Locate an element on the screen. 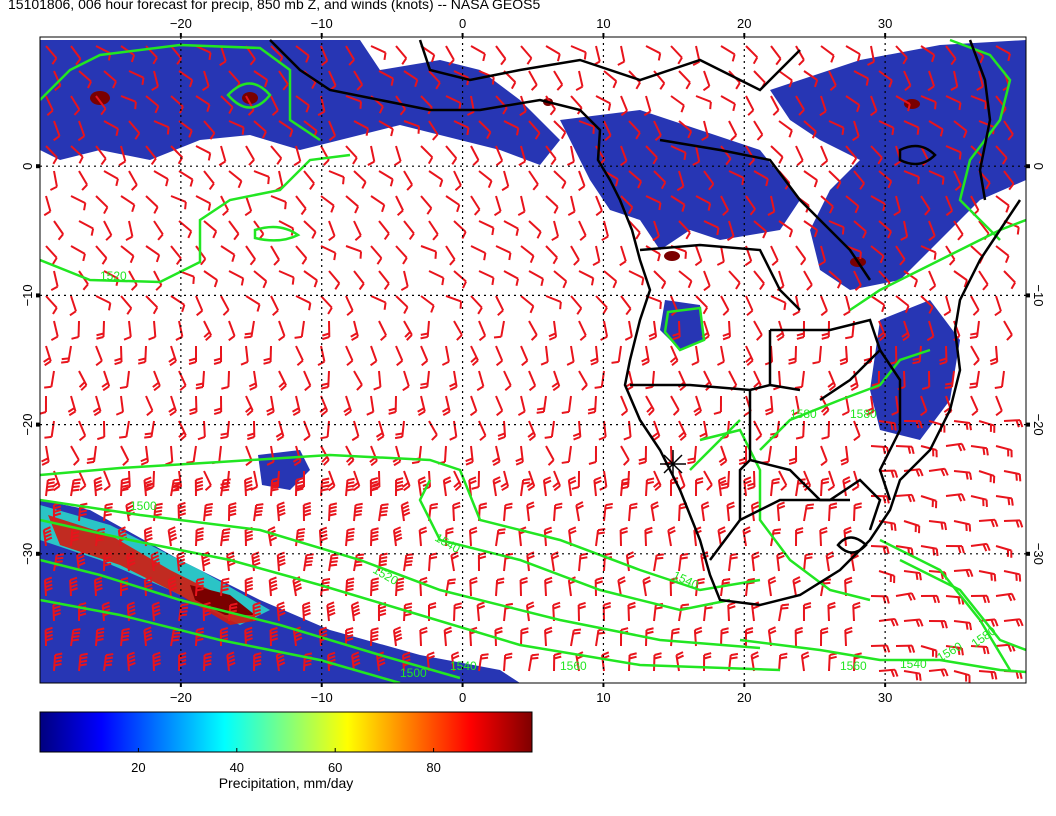 Image resolution: width=1056 pixels, height=816 pixels. lon-tick-label-bottom: −20 is located at coordinates (181, 697).